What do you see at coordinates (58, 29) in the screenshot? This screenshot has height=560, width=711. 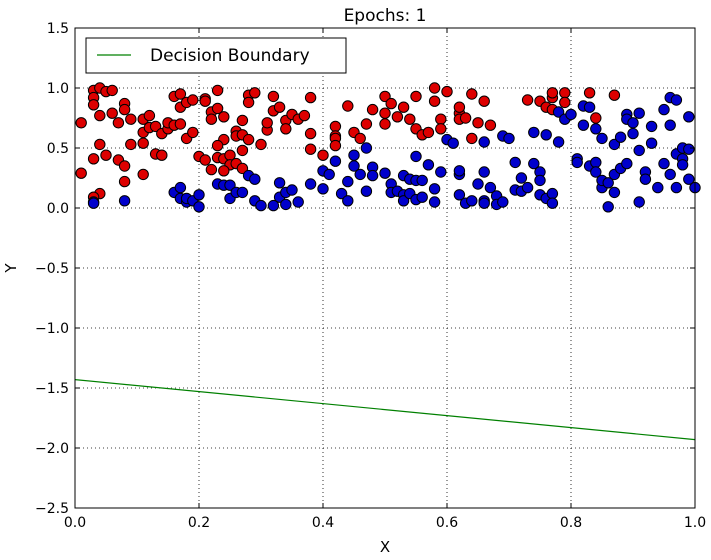 I see `y-tick-label: 1.5` at bounding box center [58, 29].